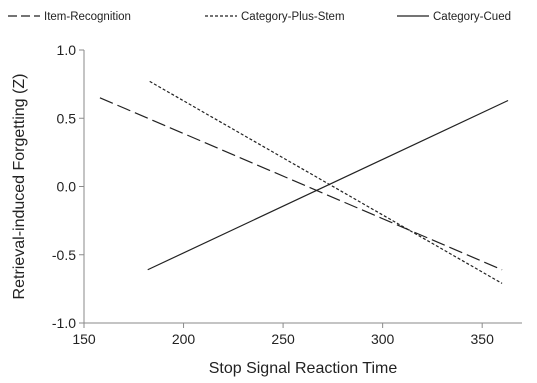 Image resolution: width=537 pixels, height=383 pixels. Describe the element at coordinates (64, 323) in the screenshot. I see `y-tick-label: -1.0` at that location.